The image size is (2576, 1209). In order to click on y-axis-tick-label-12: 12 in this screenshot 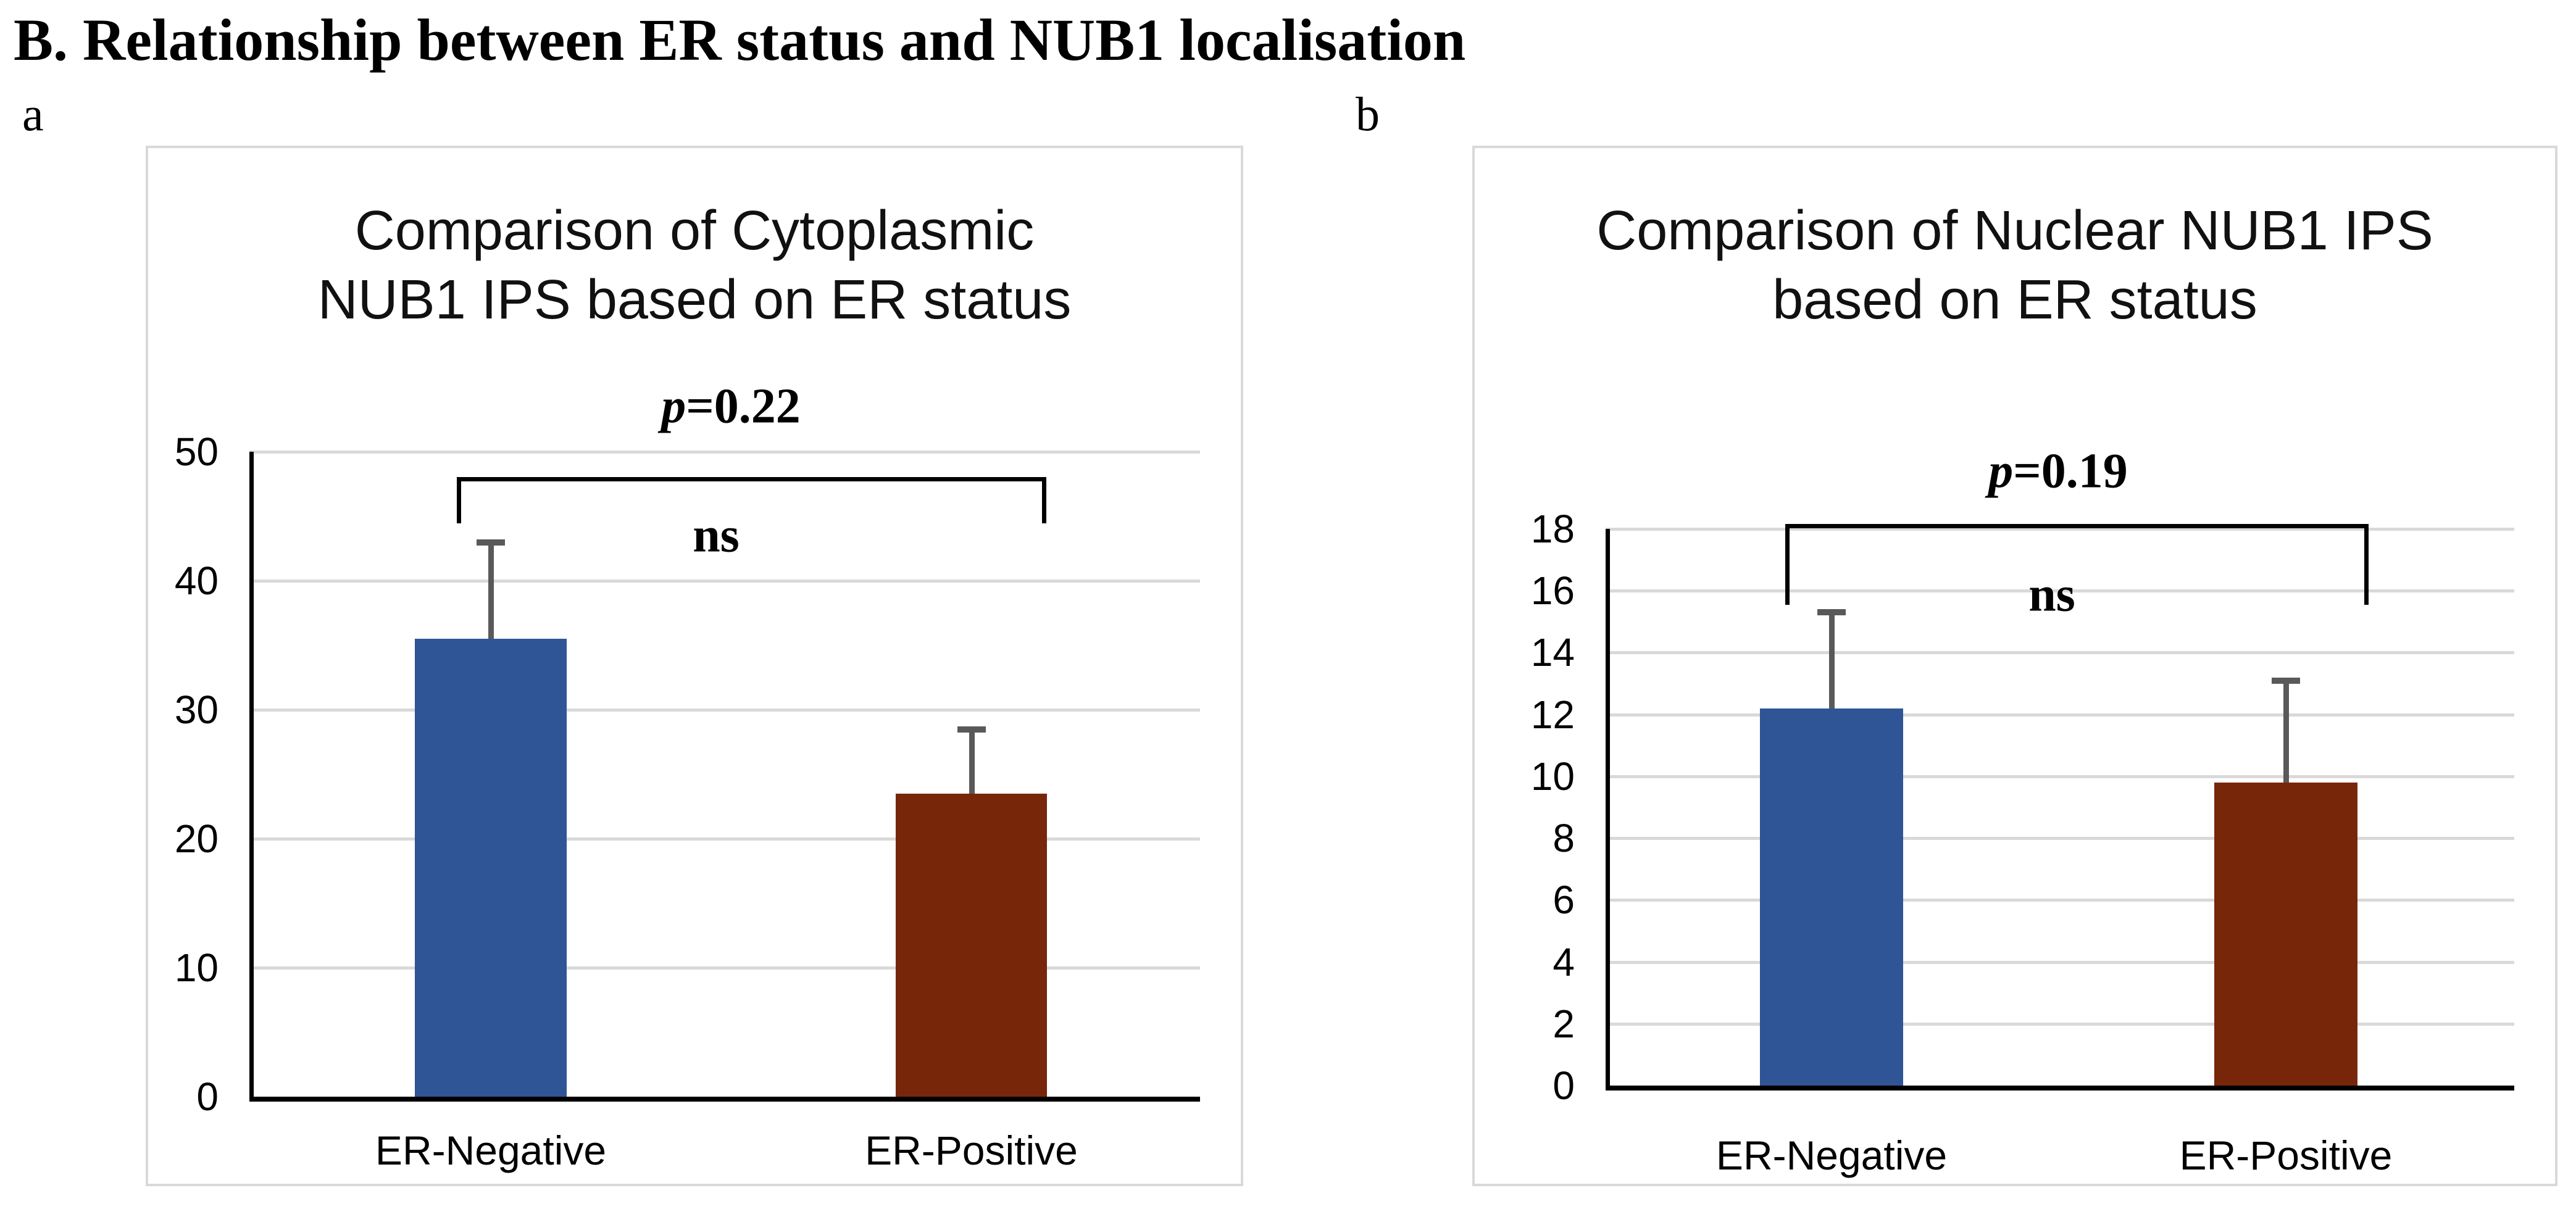, I will do `click(1552, 714)`.